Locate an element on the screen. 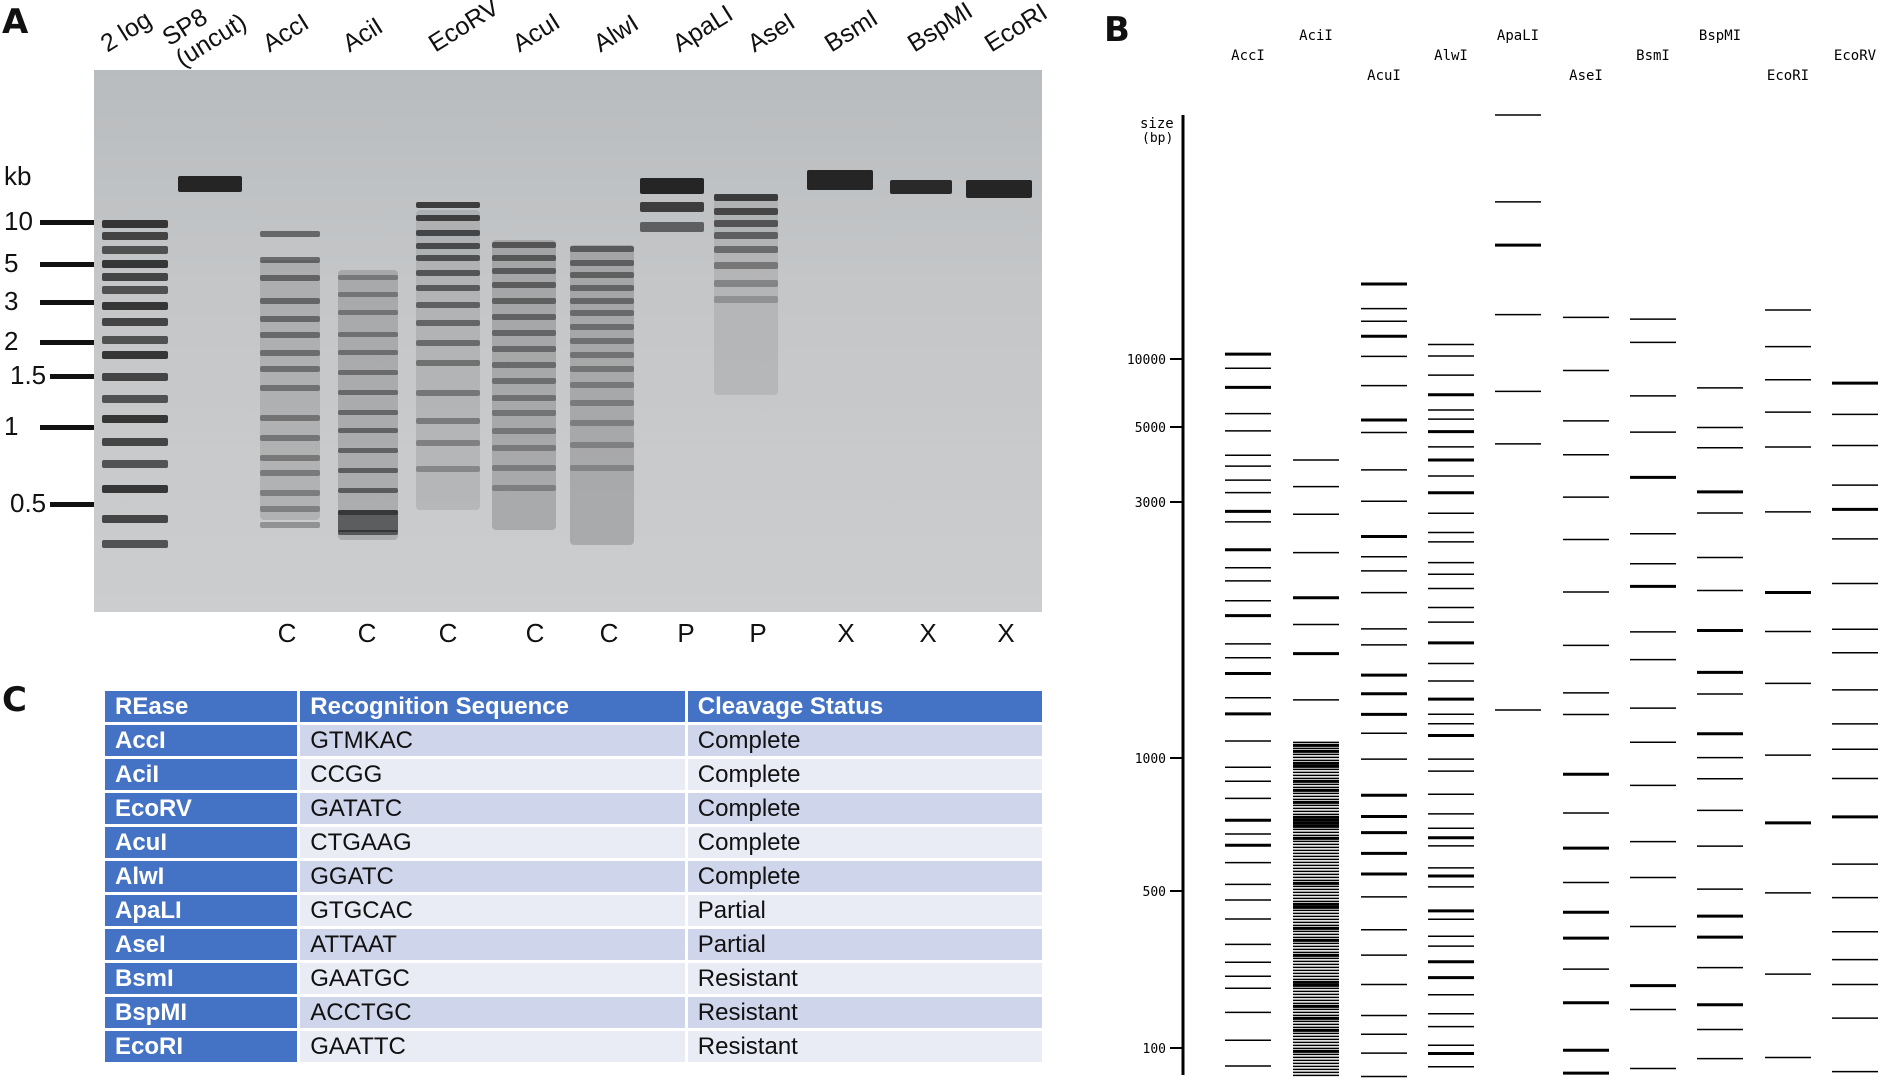 The width and height of the screenshot is (1889, 1092). table-row: AseI ATTAAT Partial is located at coordinates (573, 944).